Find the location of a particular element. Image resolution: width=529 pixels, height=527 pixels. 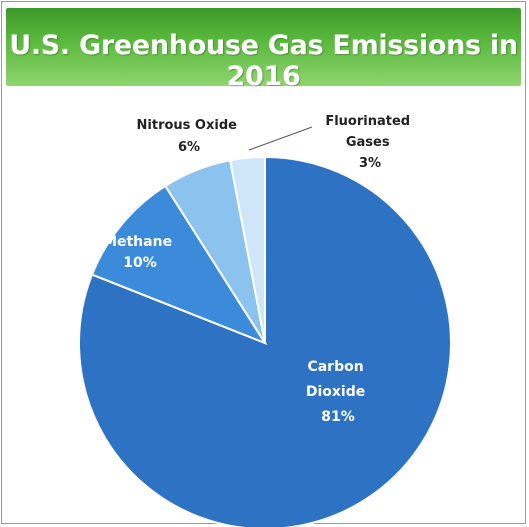

label-carbon-dioxide: Carbon Dioxide 81% is located at coordinates (338, 392).